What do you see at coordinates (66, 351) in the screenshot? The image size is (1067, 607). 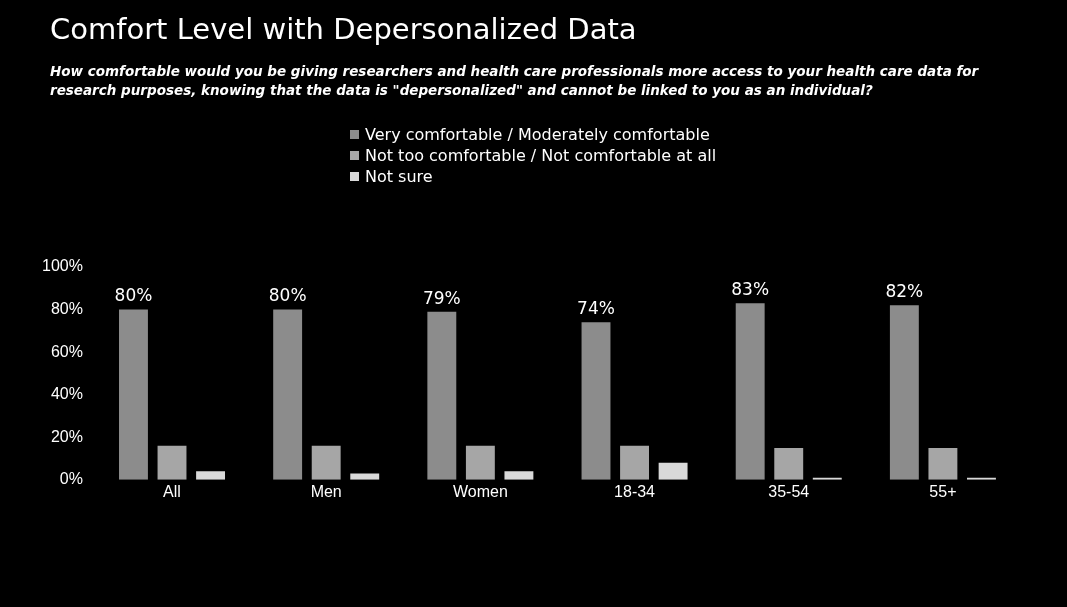 I see `y-tick-label: 60%` at bounding box center [66, 351].